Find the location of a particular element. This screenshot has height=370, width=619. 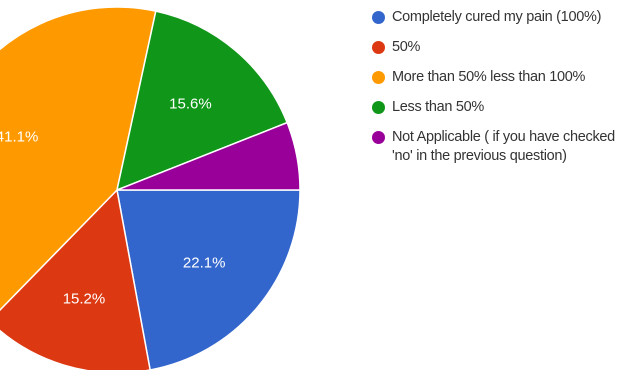

slice-label-2: 41.1% is located at coordinates (19, 136).